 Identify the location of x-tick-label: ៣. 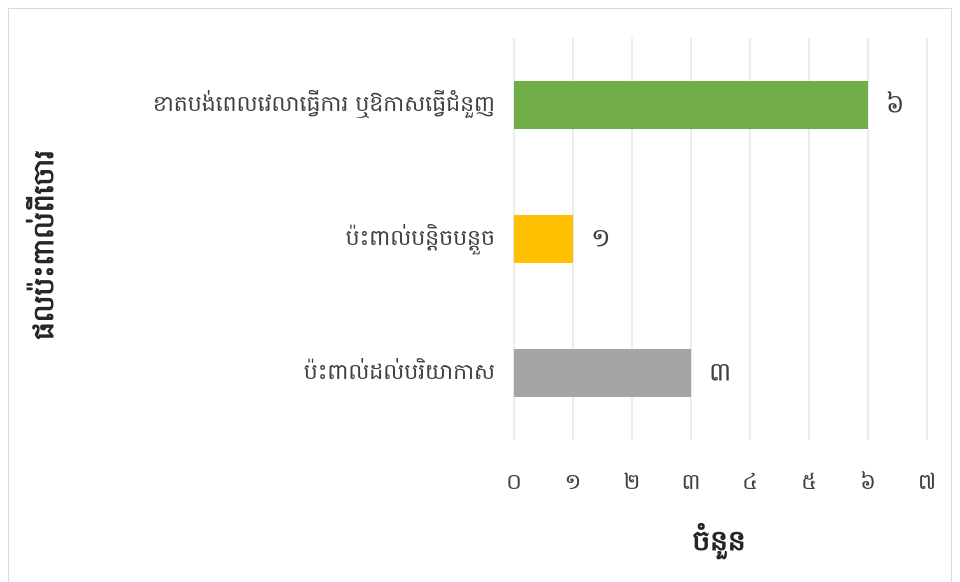
(691, 482).